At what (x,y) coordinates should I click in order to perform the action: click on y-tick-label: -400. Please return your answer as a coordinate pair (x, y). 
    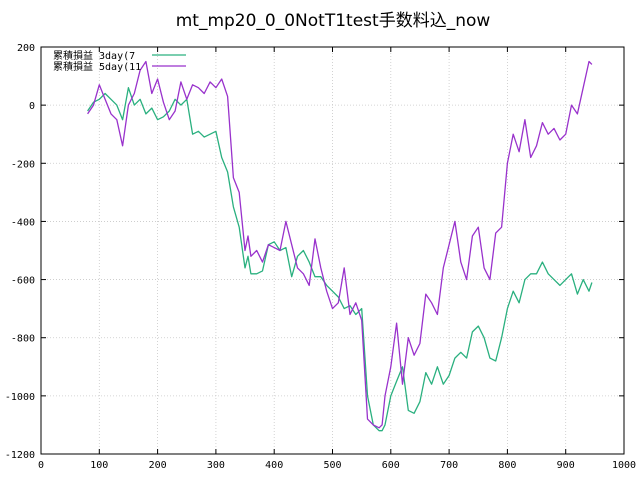
    Looking at the image, I should click on (23, 222).